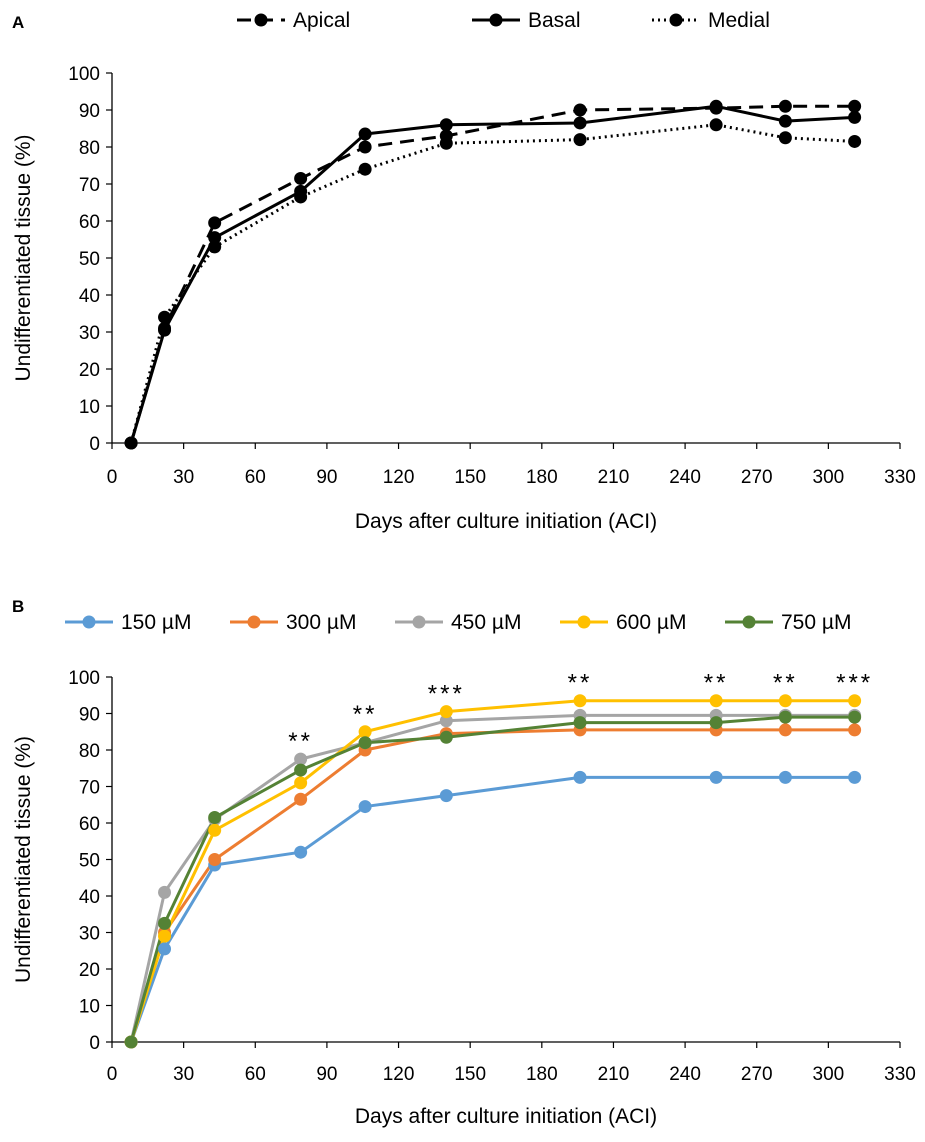 This screenshot has height=1142, width=925. What do you see at coordinates (89, 407) in the screenshot?
I see `y-tick-label: 10` at bounding box center [89, 407].